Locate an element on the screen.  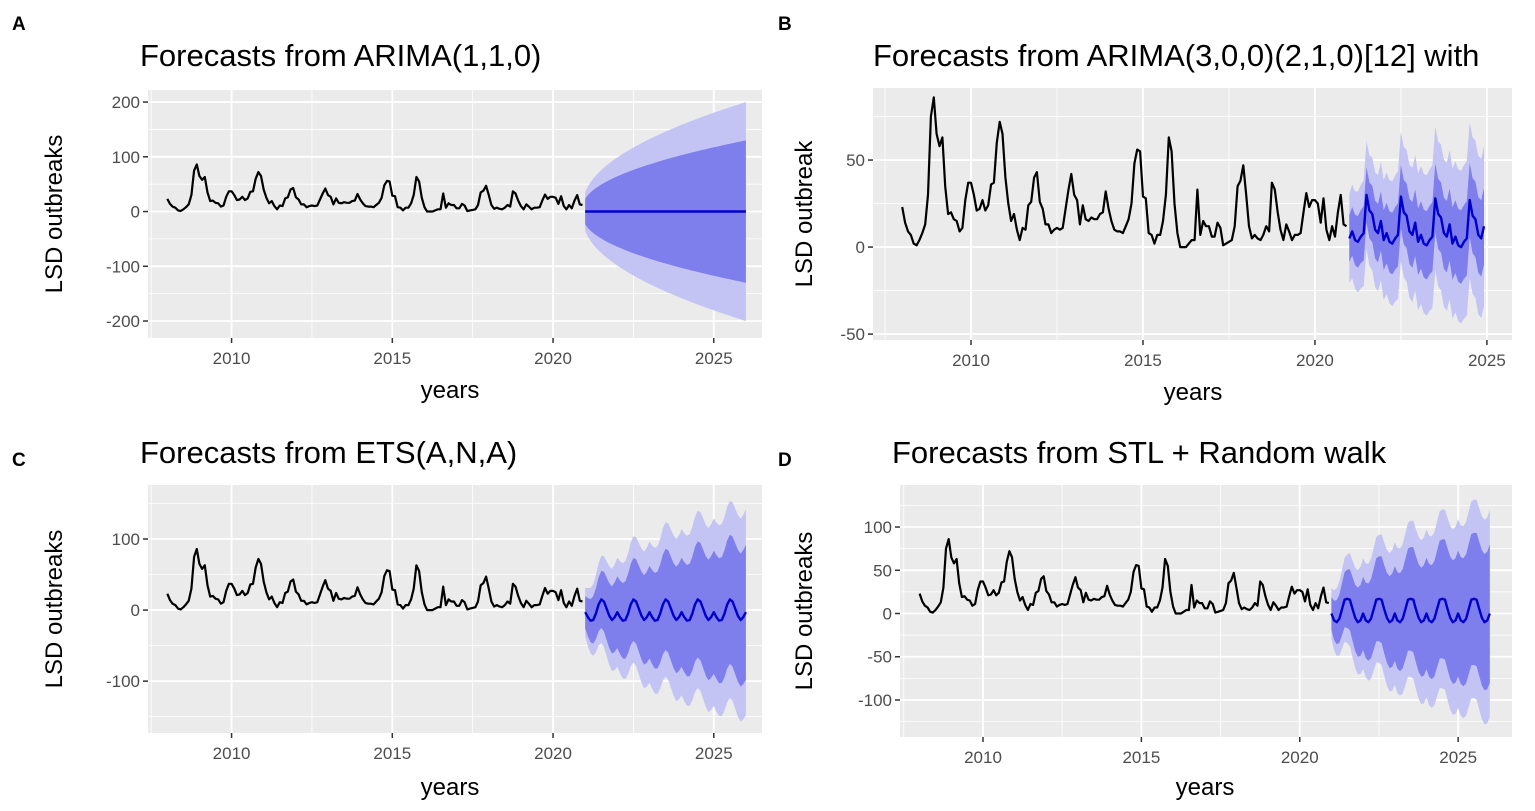
y-tick-label: 200 is located at coordinates (126, 102).